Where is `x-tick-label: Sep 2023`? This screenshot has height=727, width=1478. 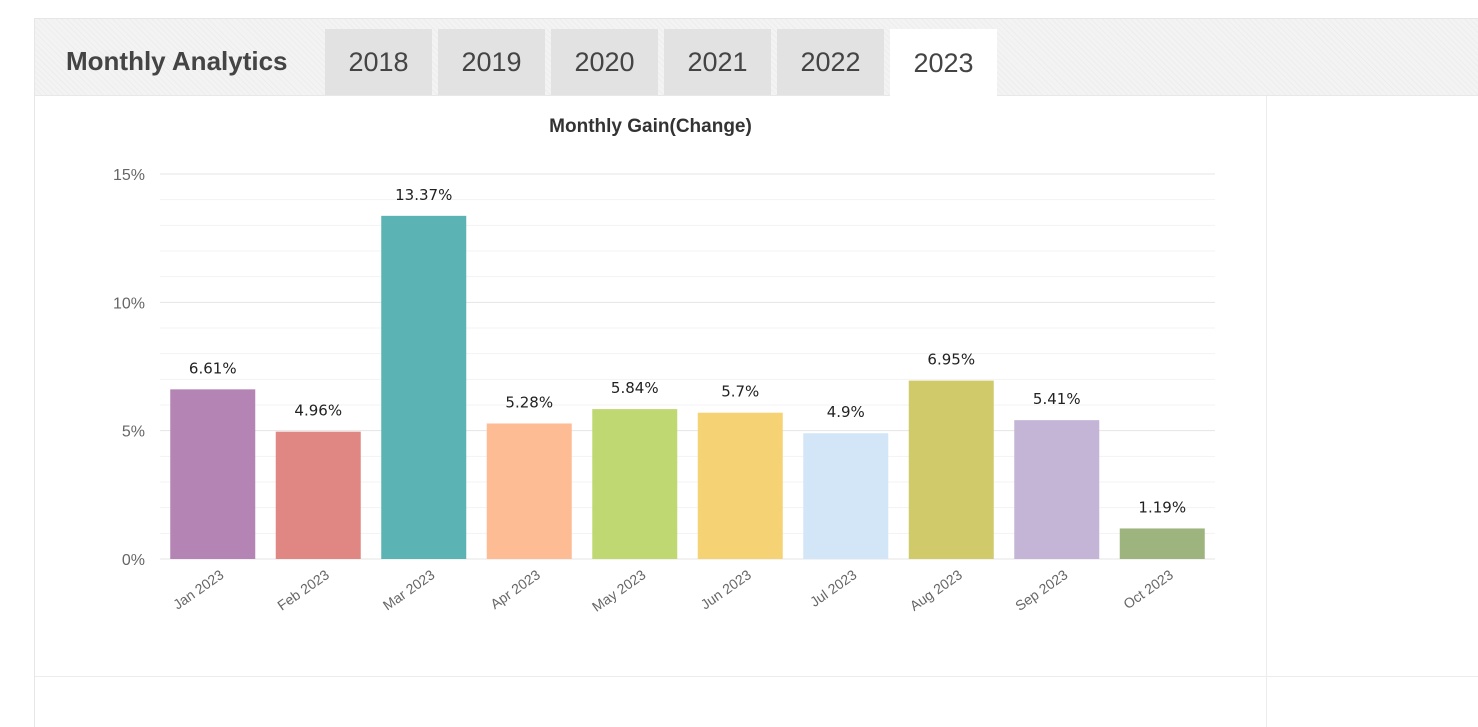
x-tick-label: Sep 2023 is located at coordinates (1041, 590).